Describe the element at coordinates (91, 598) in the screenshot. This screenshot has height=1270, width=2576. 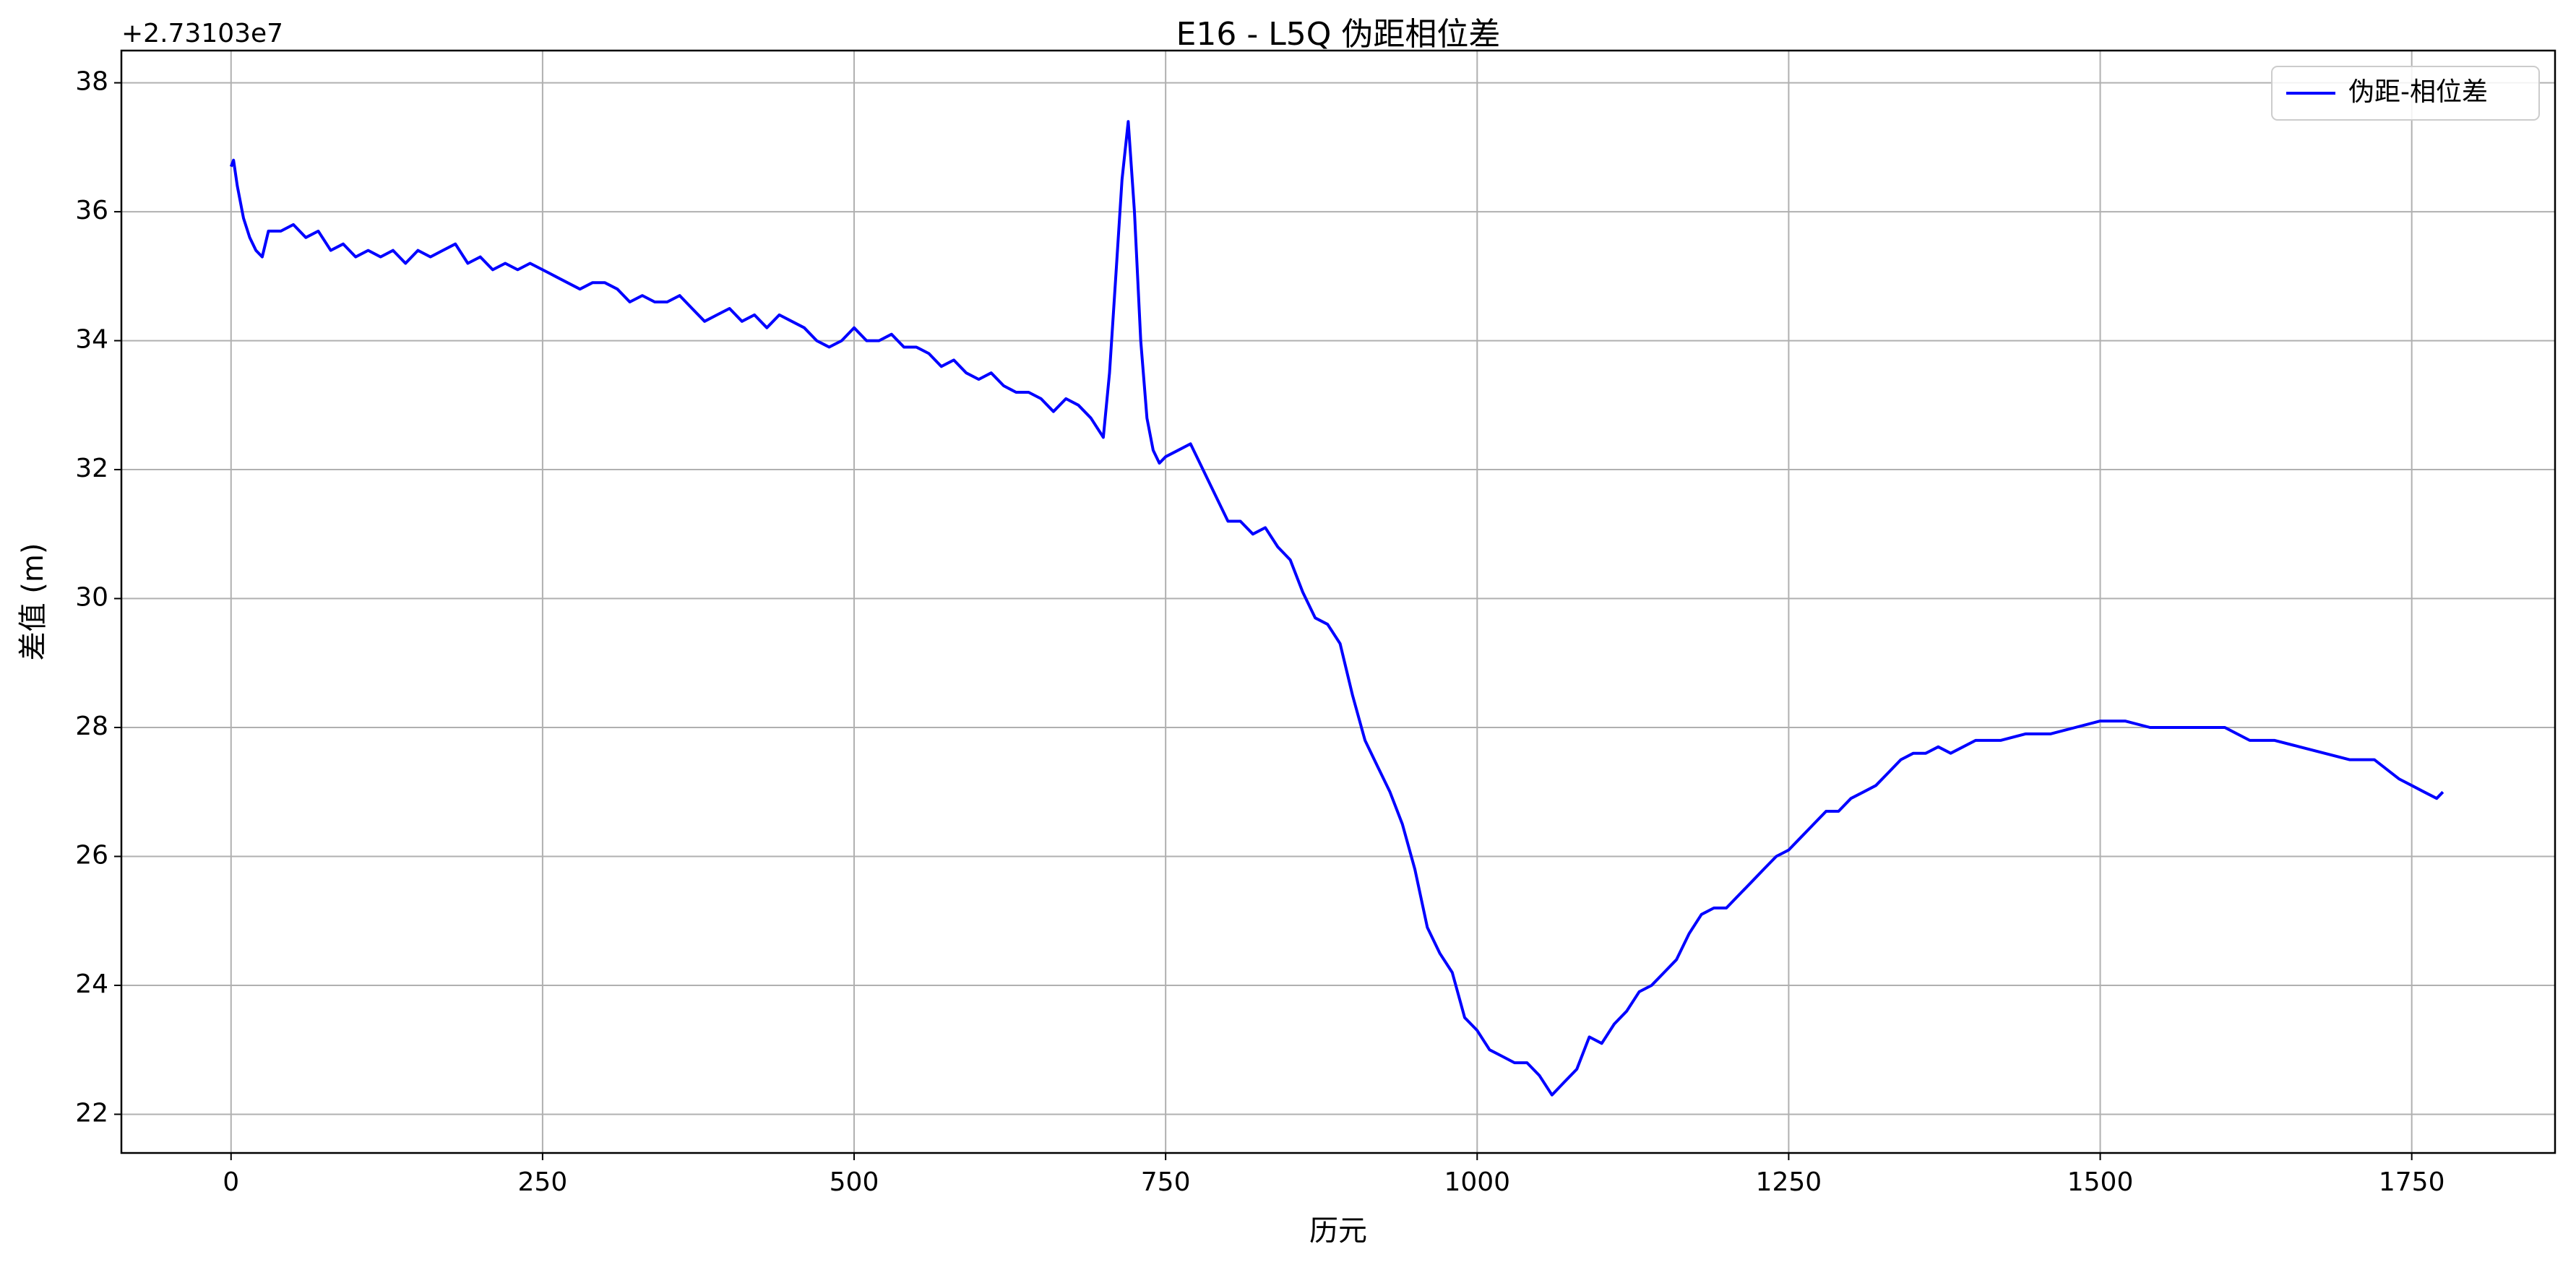
I see `y-tick-label: 30` at that location.